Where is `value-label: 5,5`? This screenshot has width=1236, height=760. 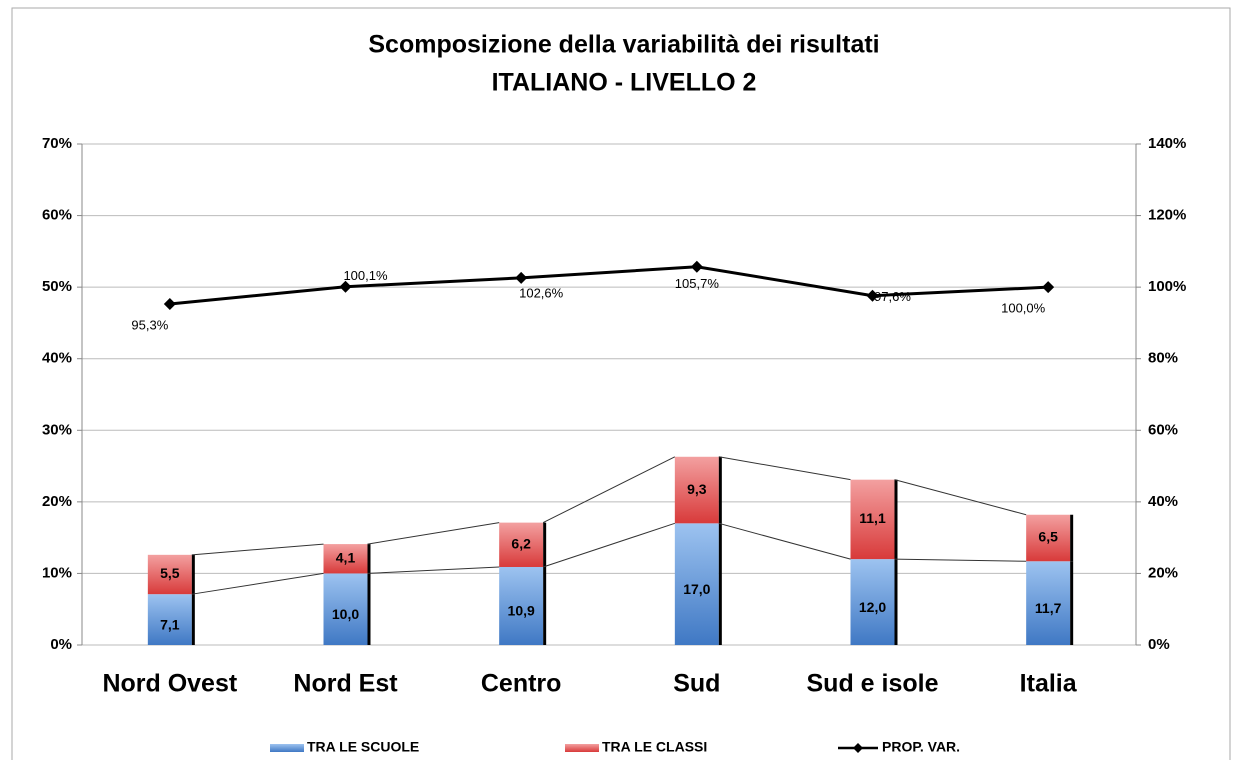
value-label: 5,5 is located at coordinates (170, 573).